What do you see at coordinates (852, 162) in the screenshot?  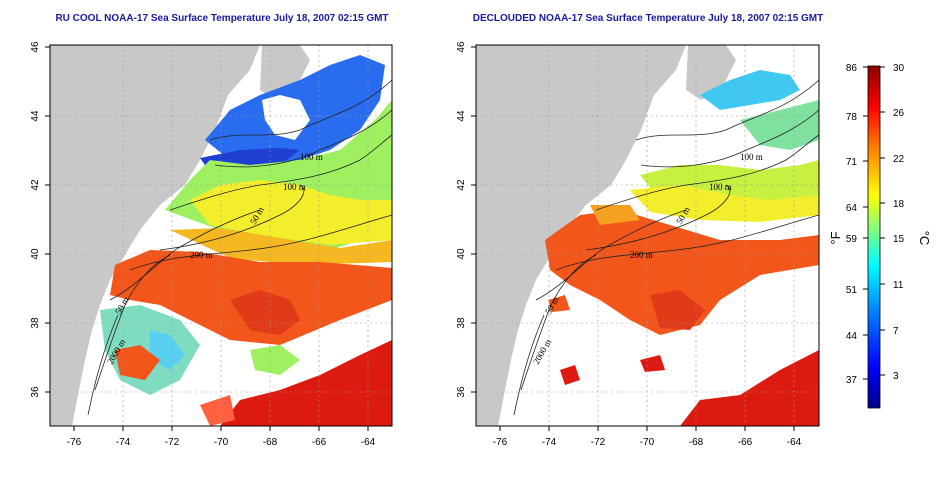 I see `fahrenheit-tick: 71` at bounding box center [852, 162].